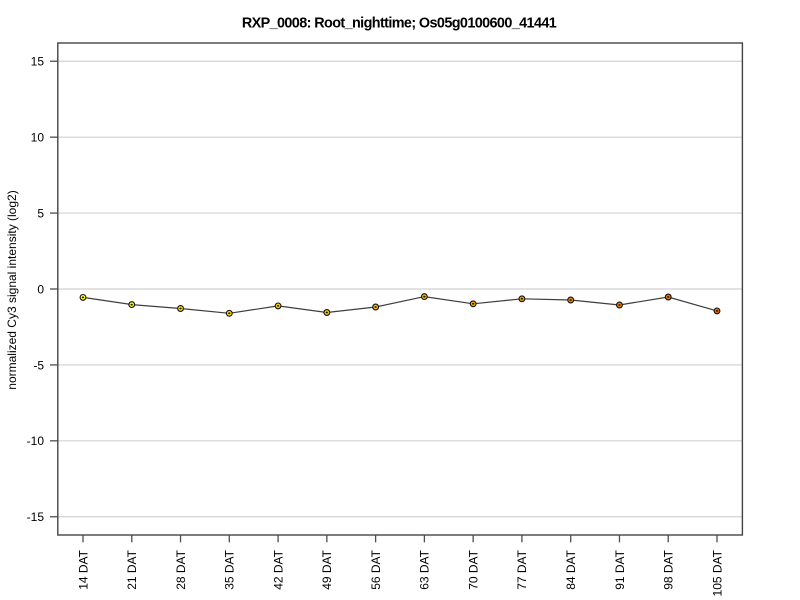 This screenshot has width=800, height=600. What do you see at coordinates (571, 569) in the screenshot?
I see `svg-text: 84 DAT` at bounding box center [571, 569].